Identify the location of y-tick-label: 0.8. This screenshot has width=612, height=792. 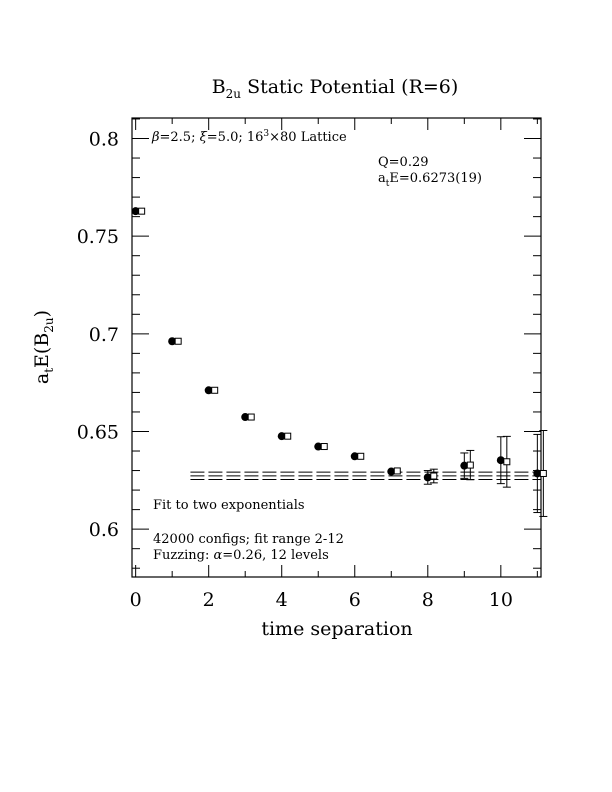
(104, 140).